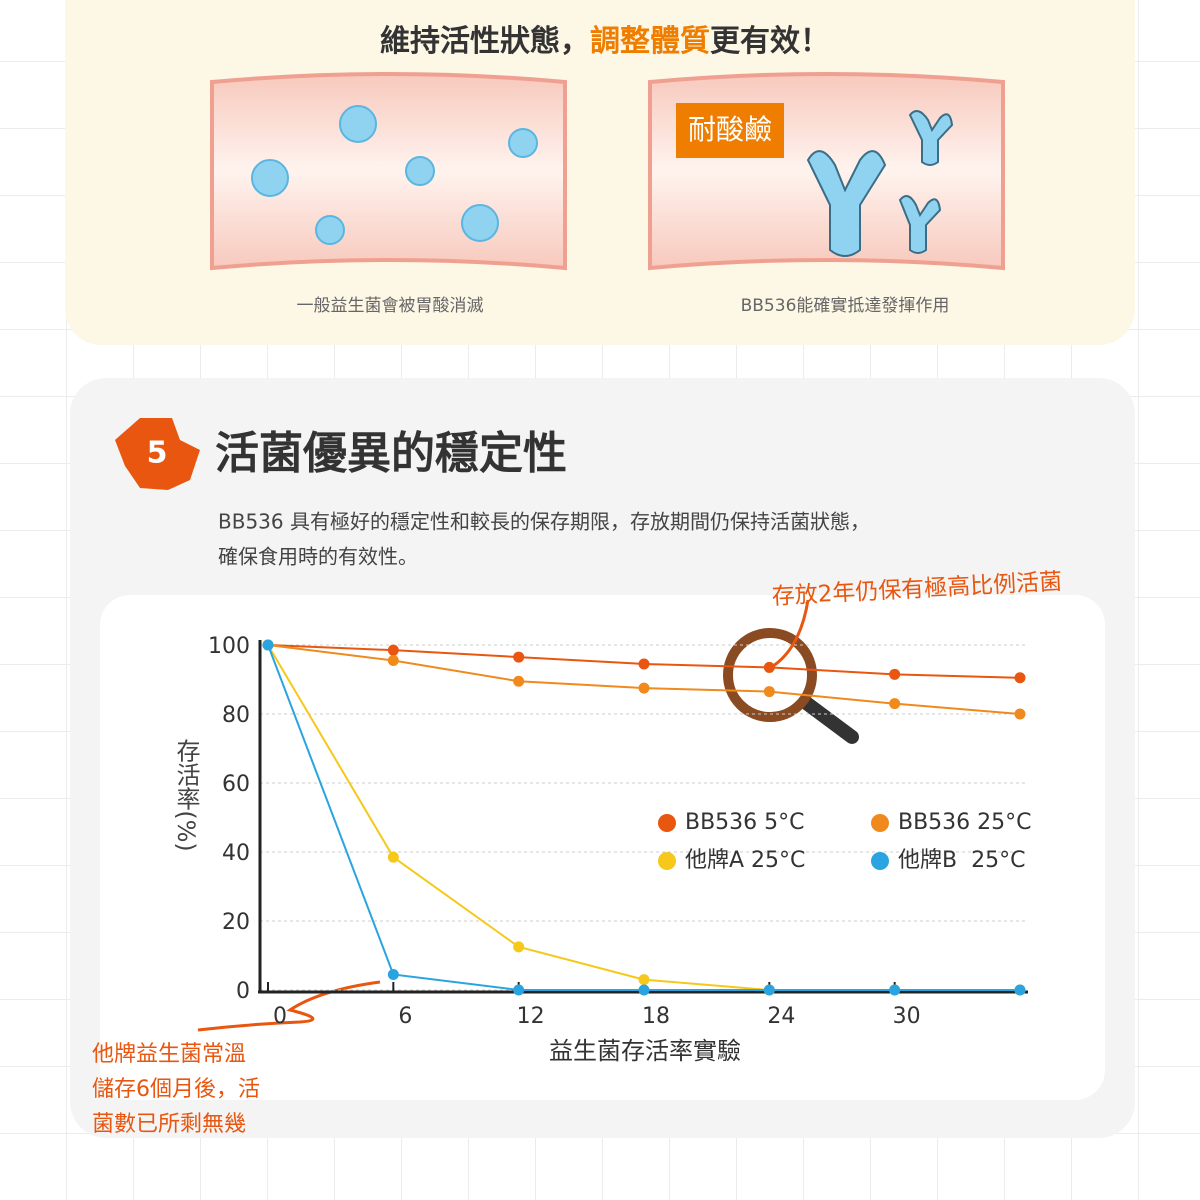 The width and height of the screenshot is (1200, 1200). What do you see at coordinates (318, 557) in the screenshot?
I see `description-line: 確保食用時的有效性。` at bounding box center [318, 557].